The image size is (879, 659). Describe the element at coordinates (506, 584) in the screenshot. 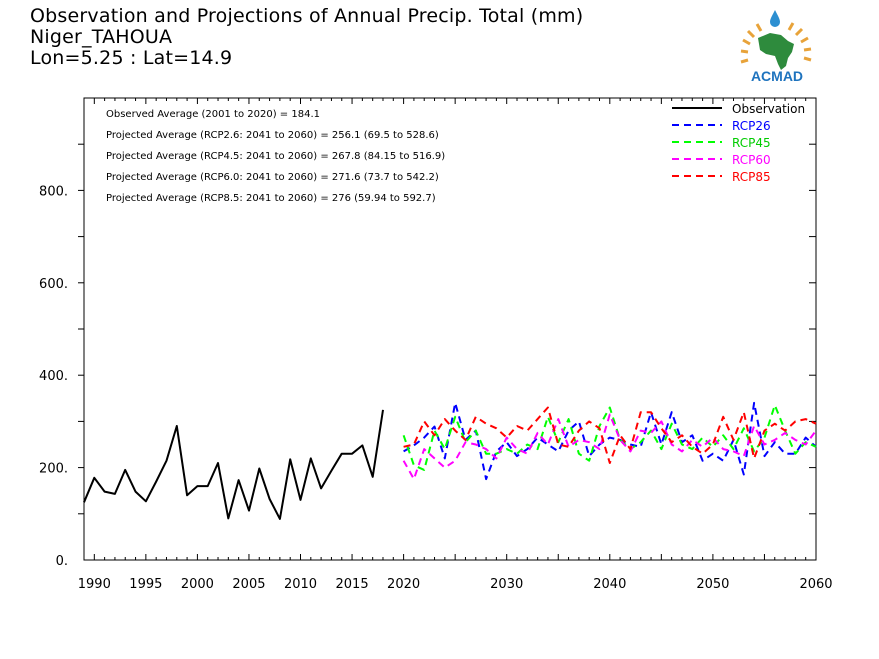

I see `x-tick-label: 2030` at that location.